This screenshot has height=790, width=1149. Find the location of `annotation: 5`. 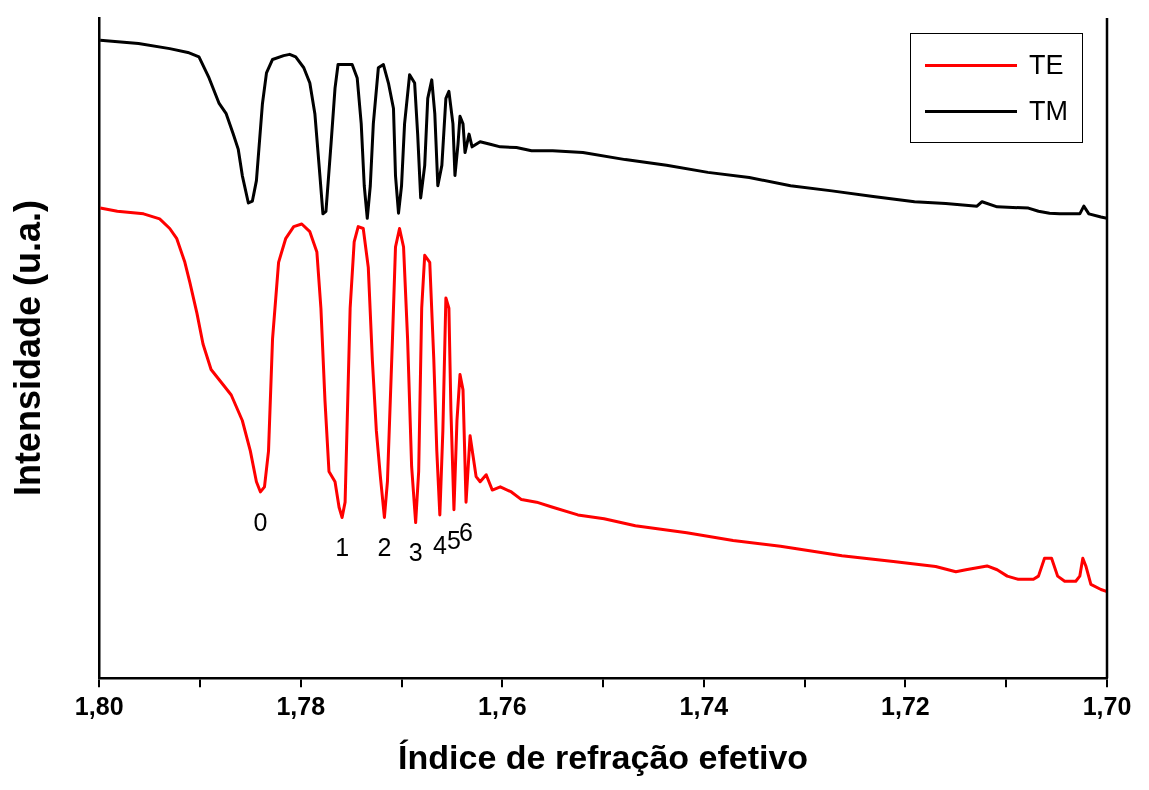

annotation: 5 is located at coordinates (453, 539).